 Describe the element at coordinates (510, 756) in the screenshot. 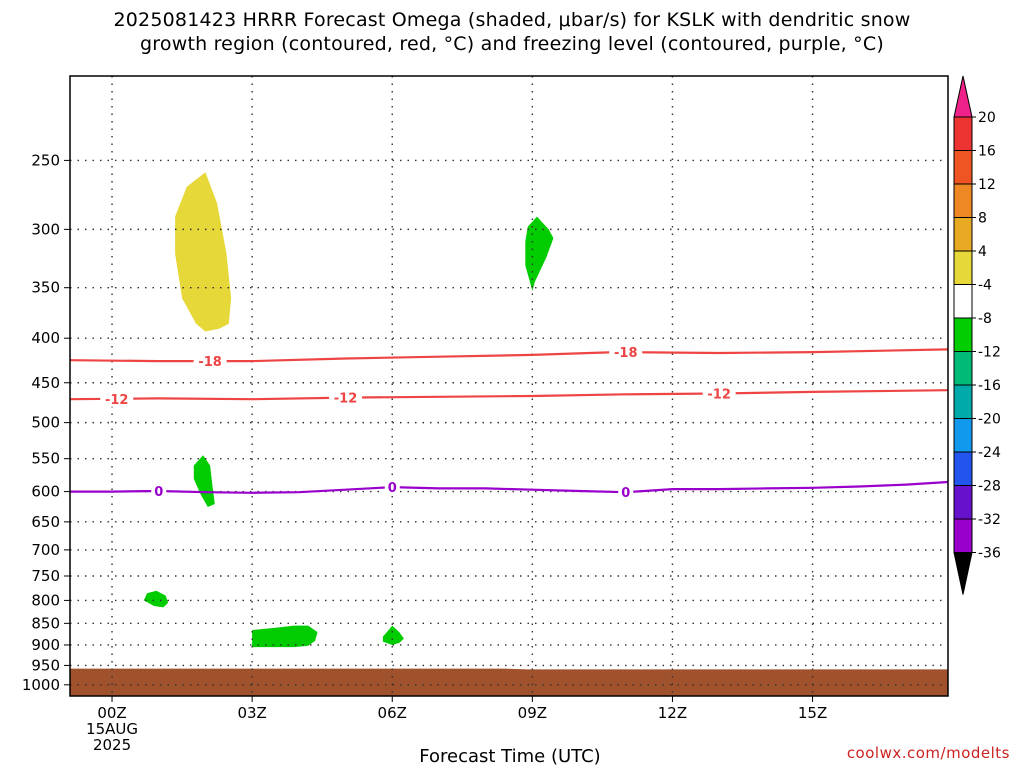

I see `x-axis-label: Forecast Time (UTC)` at that location.